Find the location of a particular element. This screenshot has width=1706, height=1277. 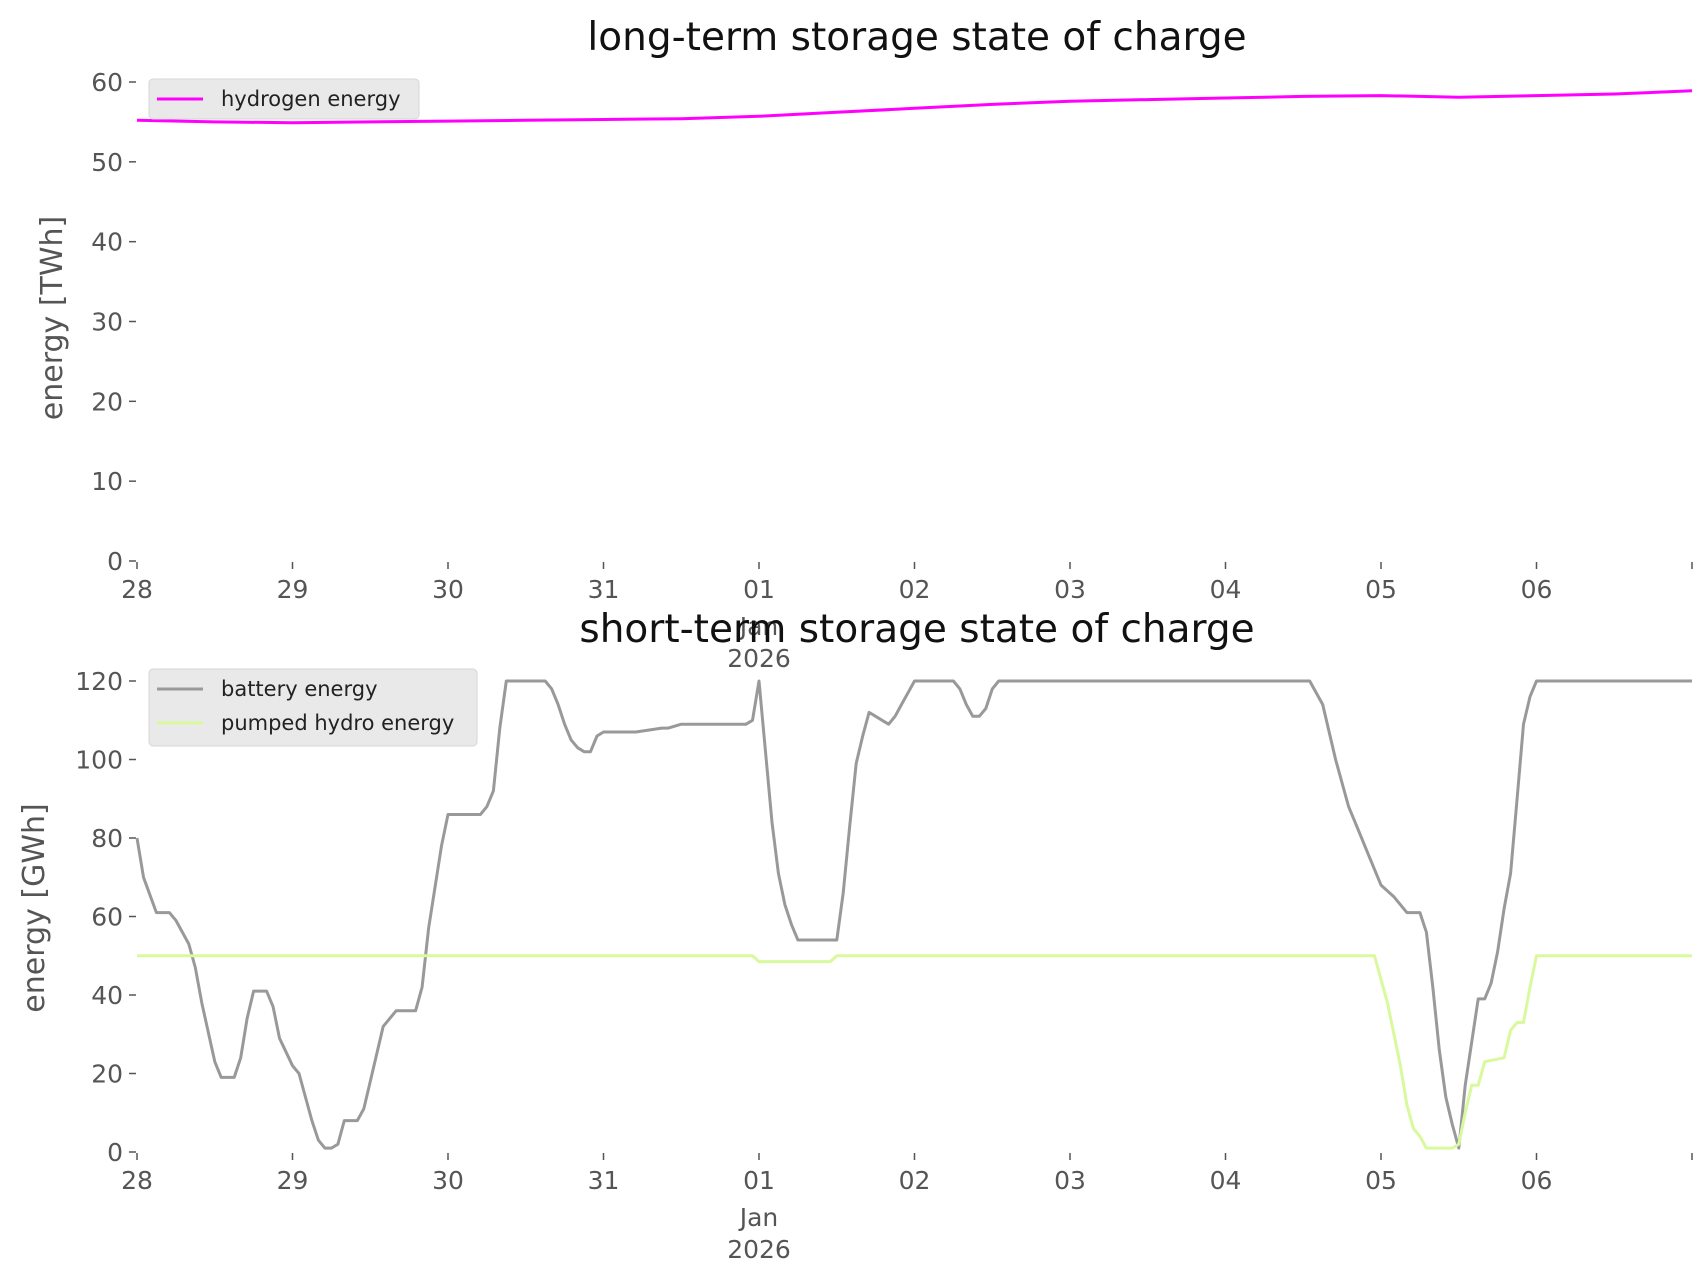

legend: battery energy pumped hydro energy is located at coordinates (313, 707).